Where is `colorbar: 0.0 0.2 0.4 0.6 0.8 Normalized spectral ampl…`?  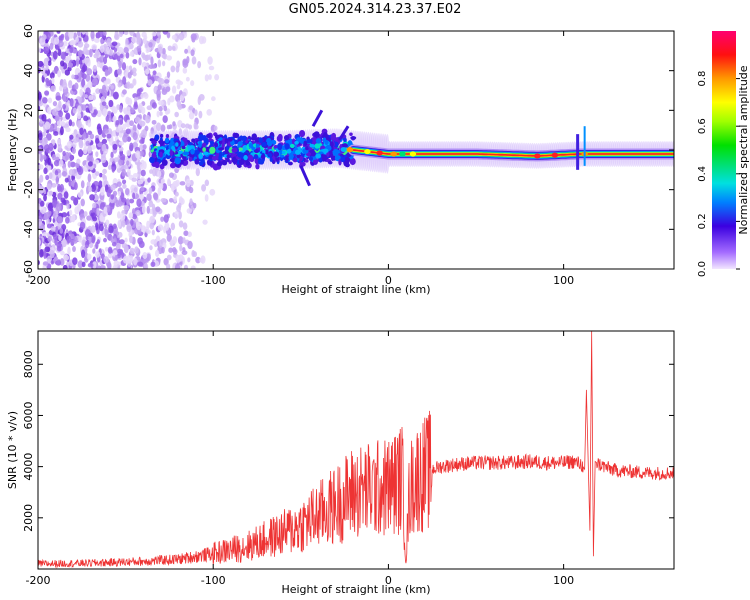
colorbar: 0.0 0.2 0.4 0.6 0.8 Normalized spectral ampl… is located at coordinates (723, 154).